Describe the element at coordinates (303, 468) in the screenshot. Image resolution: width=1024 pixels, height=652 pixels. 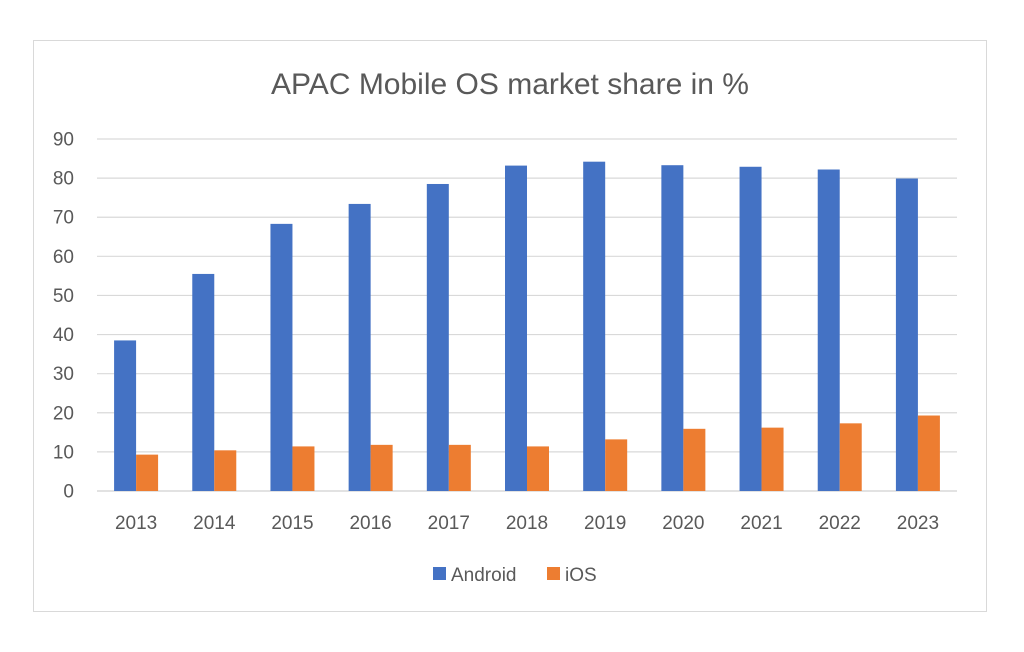
I see `bar-ios-2015` at that location.